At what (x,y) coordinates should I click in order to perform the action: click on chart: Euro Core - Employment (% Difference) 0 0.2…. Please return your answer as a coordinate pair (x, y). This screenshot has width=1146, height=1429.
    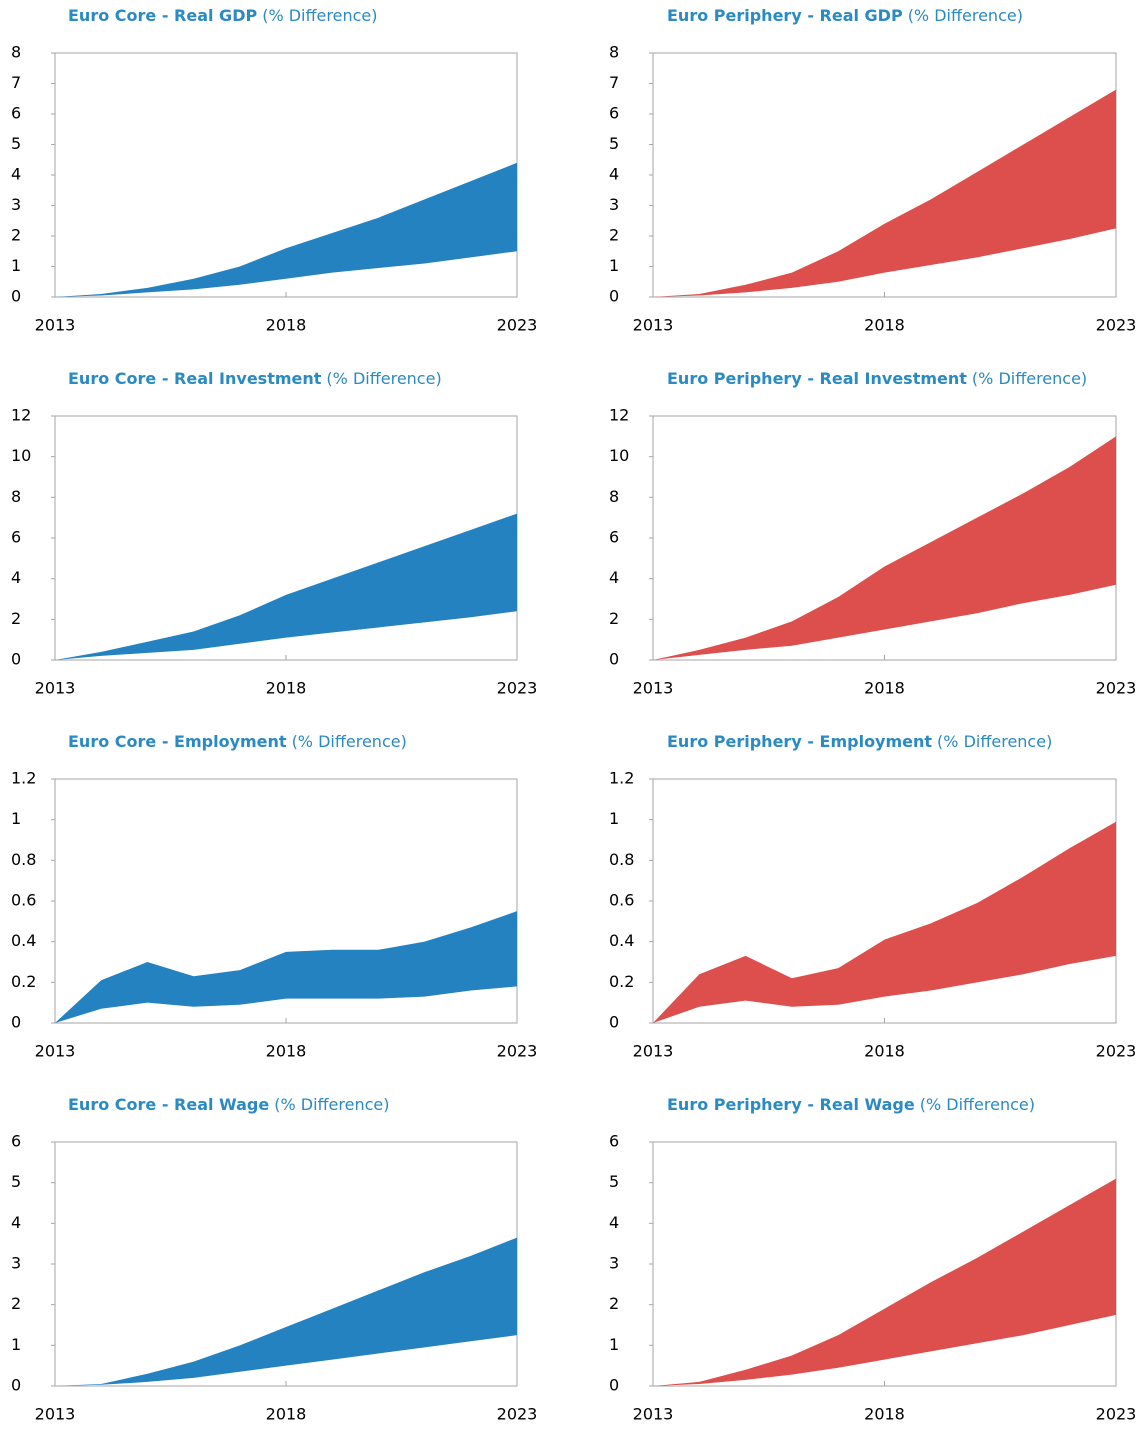
    Looking at the image, I should click on (274, 896).